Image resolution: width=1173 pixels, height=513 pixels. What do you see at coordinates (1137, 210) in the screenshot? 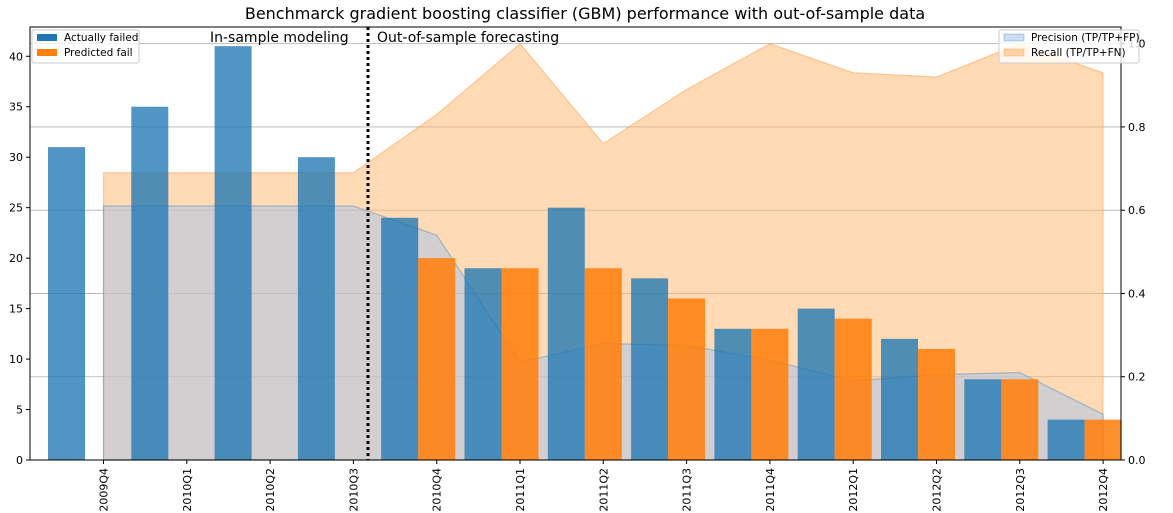
I see `y2-tick-label-0-6: 0.6` at bounding box center [1137, 210].